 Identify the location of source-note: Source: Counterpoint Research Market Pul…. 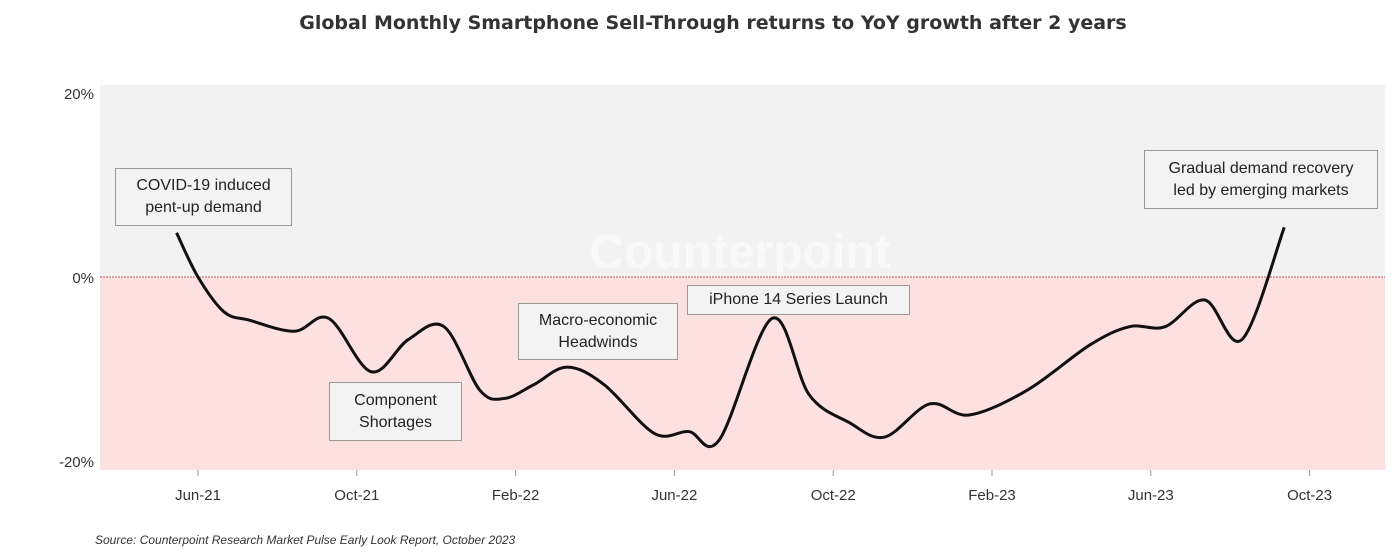
(305, 540).